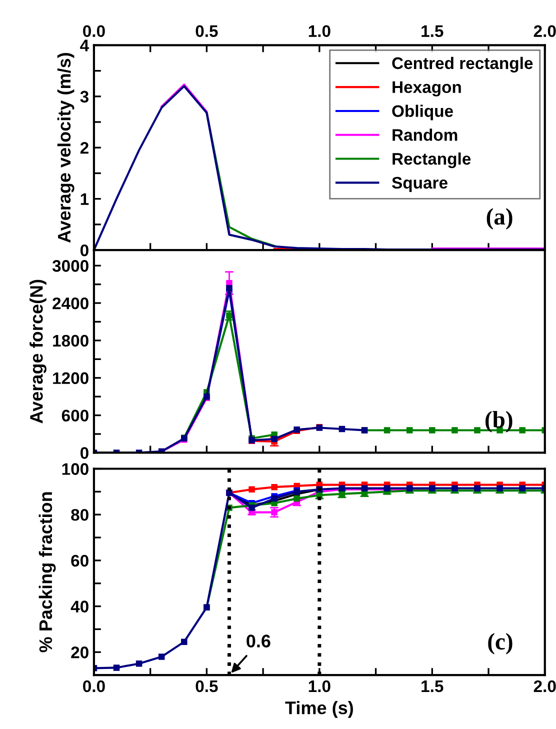 Image resolution: width=556 pixels, height=729 pixels. Describe the element at coordinates (319, 686) in the screenshot. I see `x-tick-label: 1.0` at that location.